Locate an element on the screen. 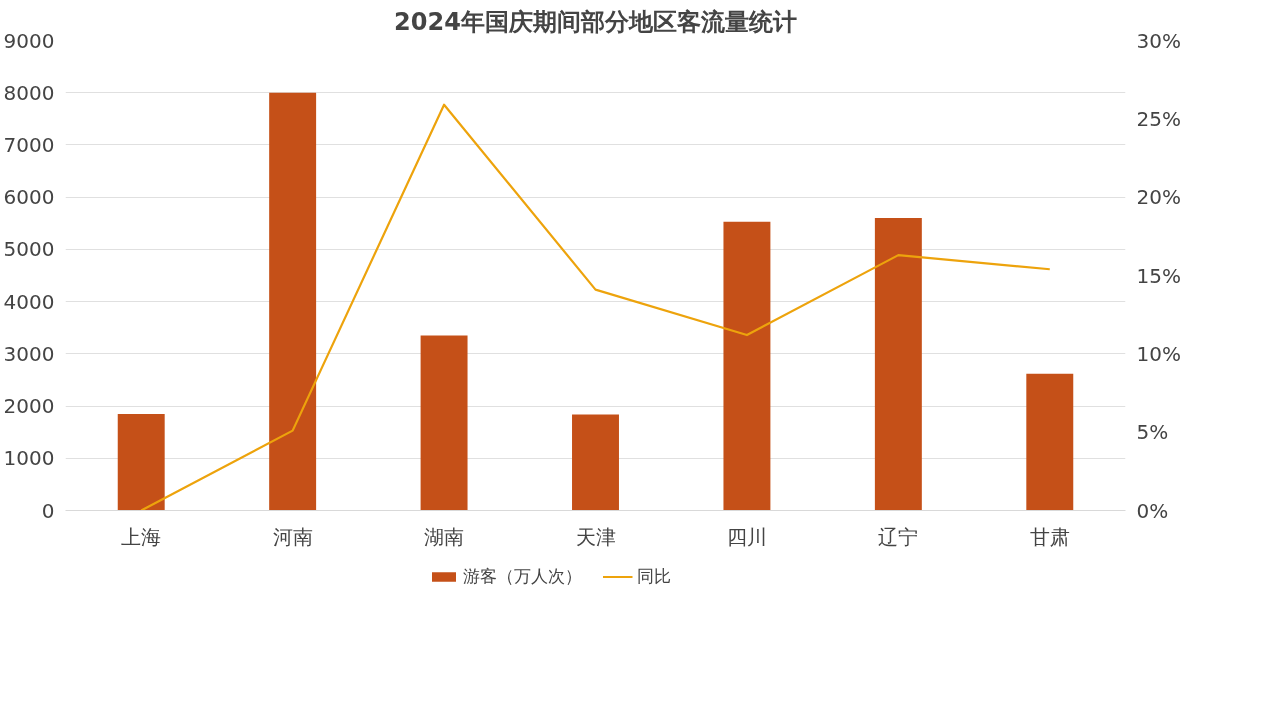 The width and height of the screenshot is (1269, 714). y2-tick-label: 20% is located at coordinates (1158, 197).